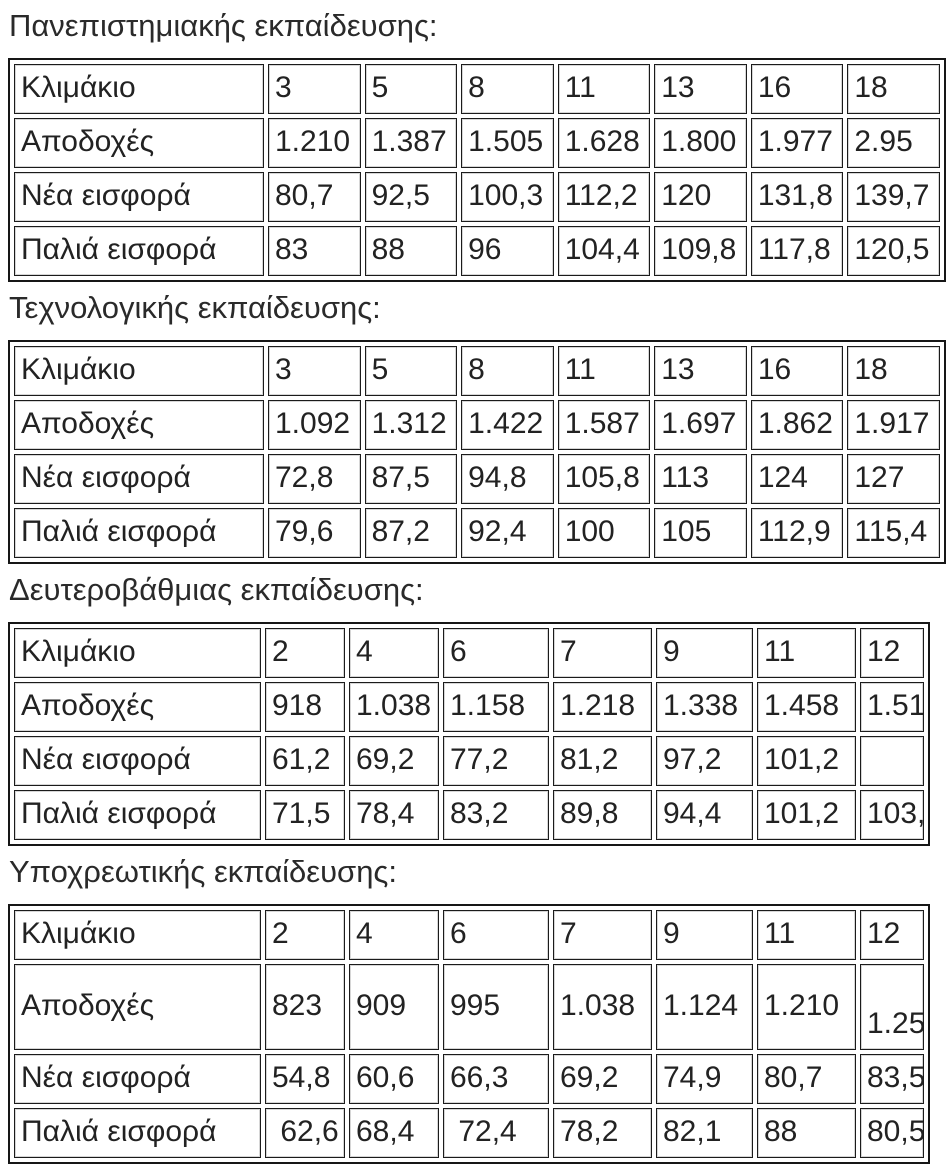 The height and width of the screenshot is (1166, 946). I want to click on data-cell: 105, so click(700, 533).